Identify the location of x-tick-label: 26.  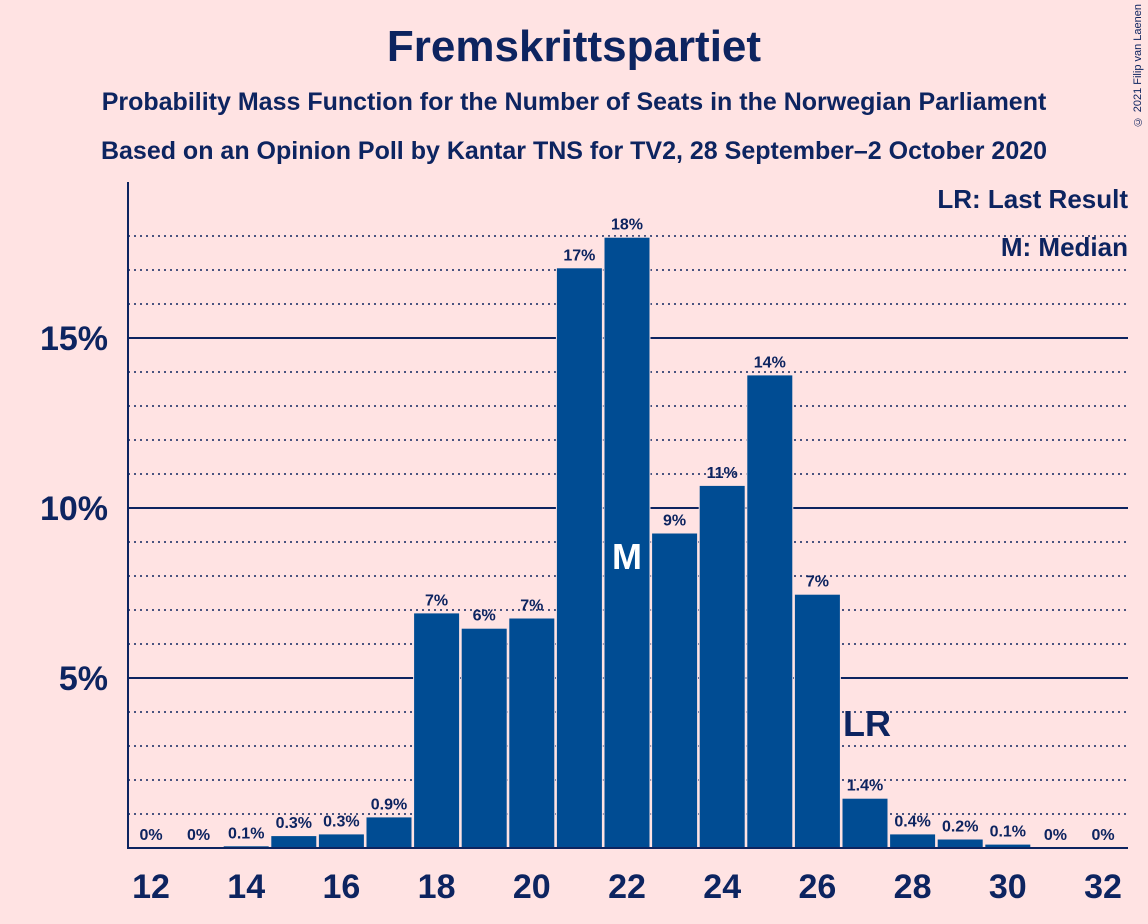
(817, 887).